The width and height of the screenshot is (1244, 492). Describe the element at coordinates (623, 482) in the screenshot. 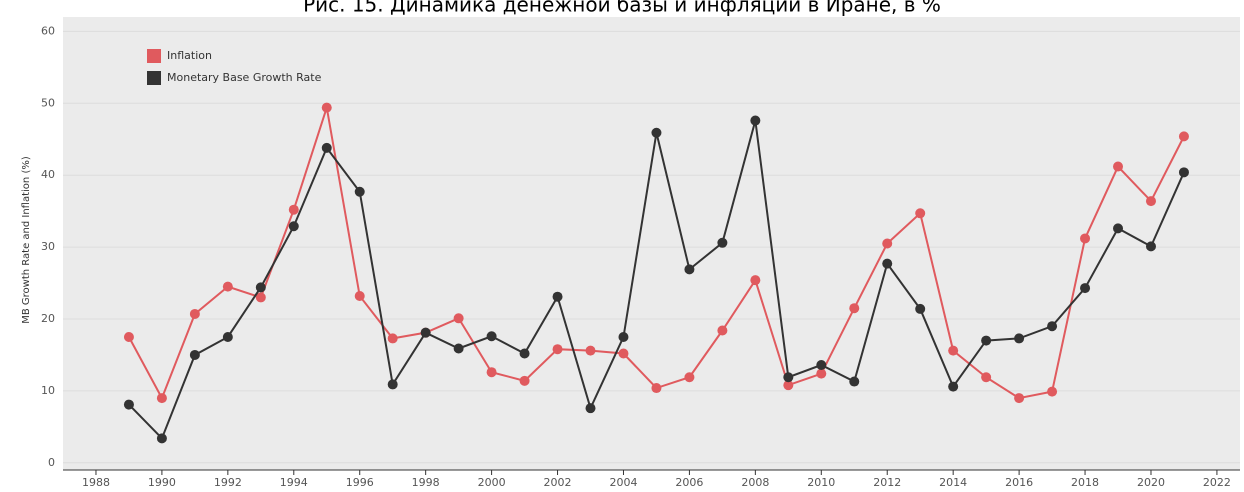

I see `x-tick-label: 2004` at that location.